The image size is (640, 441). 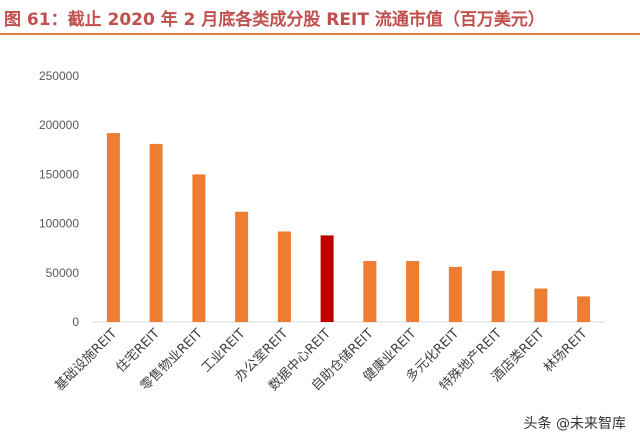 I want to click on x-tick-label: 林场REIT, so click(x=566, y=351).